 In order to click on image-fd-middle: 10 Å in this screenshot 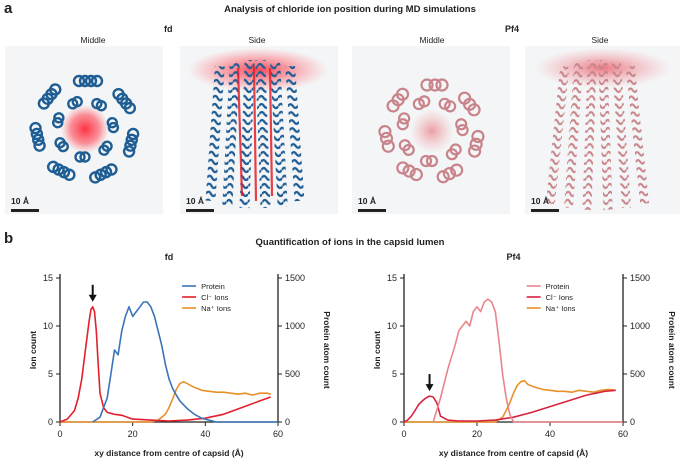, I will do `click(84, 130)`.